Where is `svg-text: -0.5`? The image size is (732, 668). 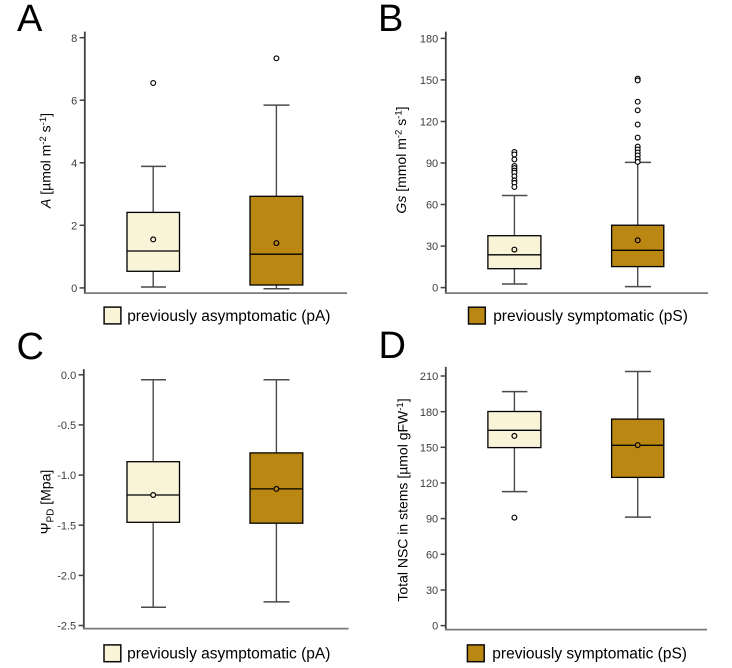 svg-text: -0.5 is located at coordinates (66, 426).